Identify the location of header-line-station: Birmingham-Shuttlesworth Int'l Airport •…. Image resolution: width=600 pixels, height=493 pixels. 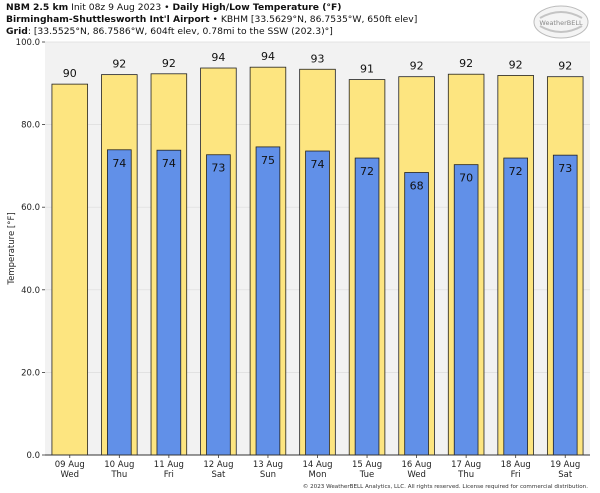
(211, 20).